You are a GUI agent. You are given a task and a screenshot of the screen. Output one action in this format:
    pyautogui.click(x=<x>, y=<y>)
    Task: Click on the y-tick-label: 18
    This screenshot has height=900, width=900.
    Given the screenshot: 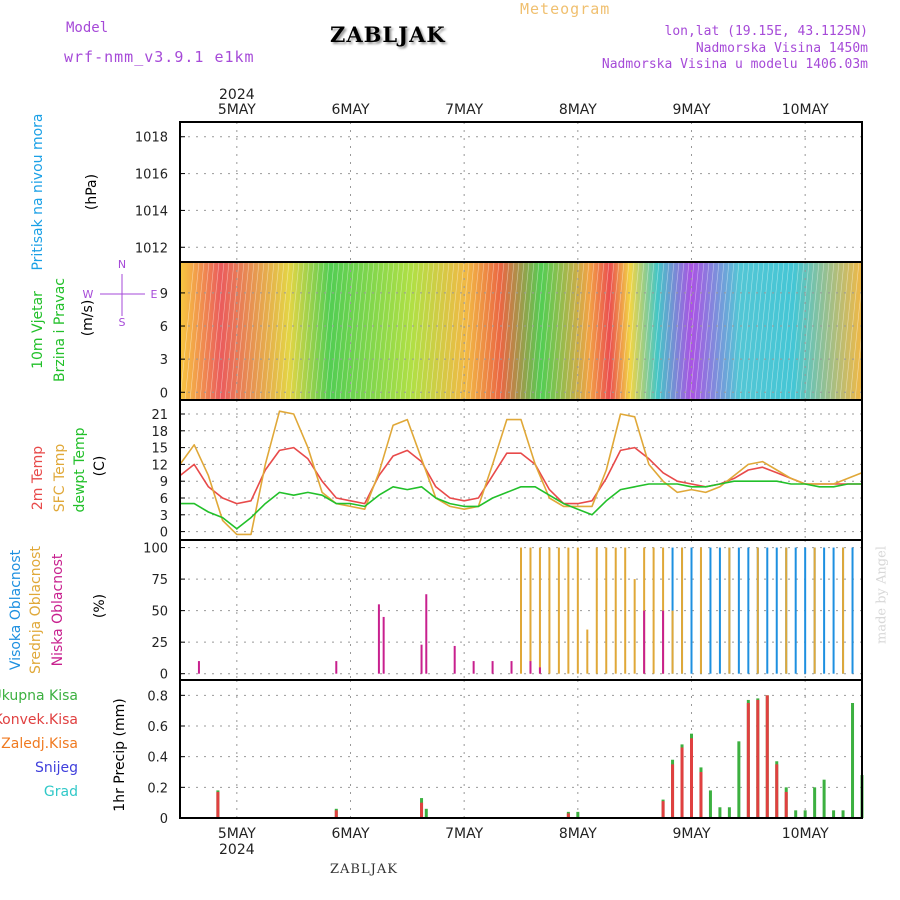 What is the action you would take?
    pyautogui.click(x=159, y=432)
    